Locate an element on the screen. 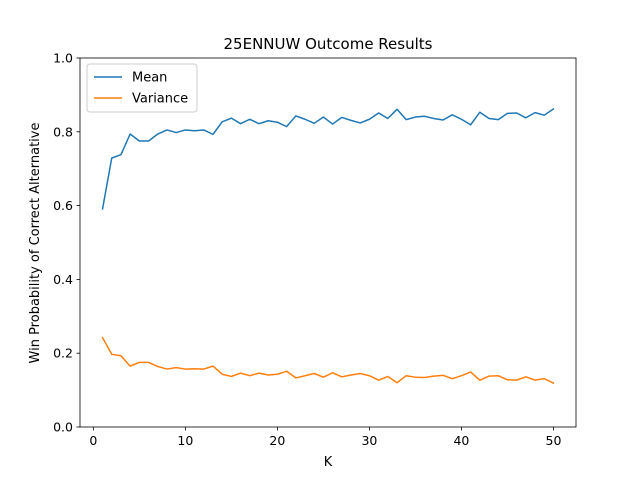 The image size is (640, 480). y-tick-label: 0.2 is located at coordinates (63, 353).